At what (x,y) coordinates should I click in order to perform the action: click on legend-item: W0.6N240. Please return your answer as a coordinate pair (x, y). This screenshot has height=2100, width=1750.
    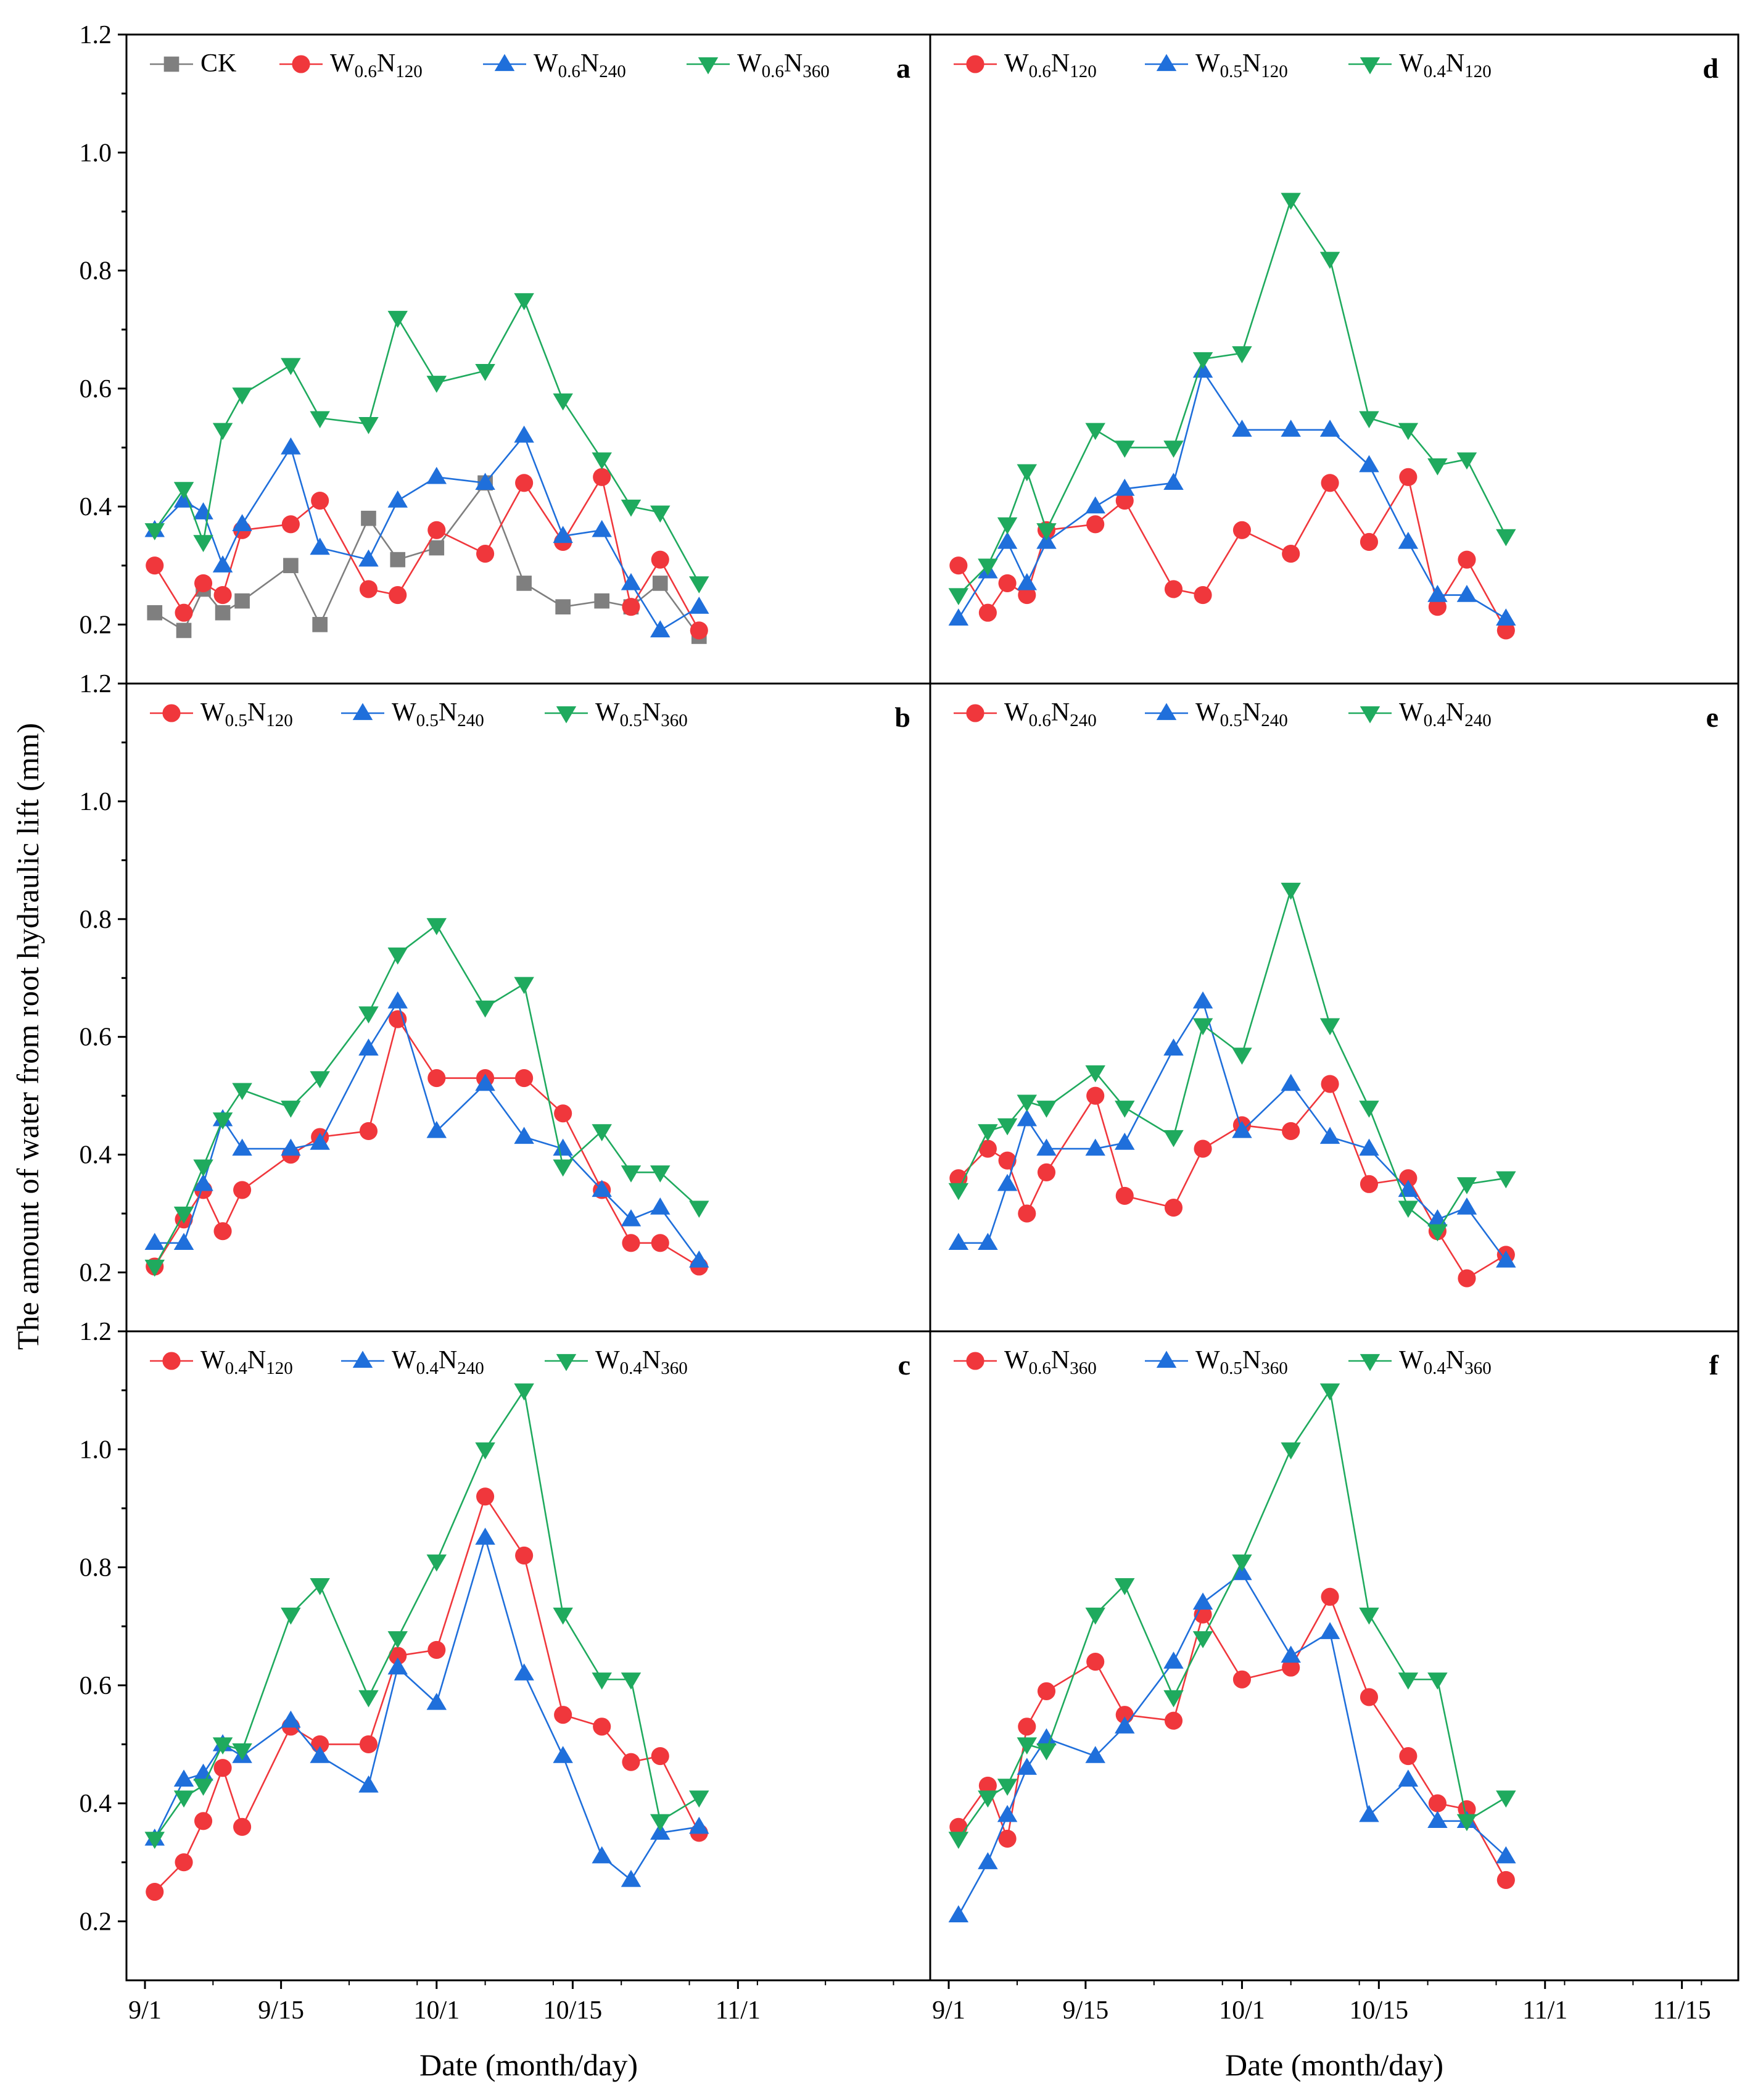
    Looking at the image, I should click on (554, 65).